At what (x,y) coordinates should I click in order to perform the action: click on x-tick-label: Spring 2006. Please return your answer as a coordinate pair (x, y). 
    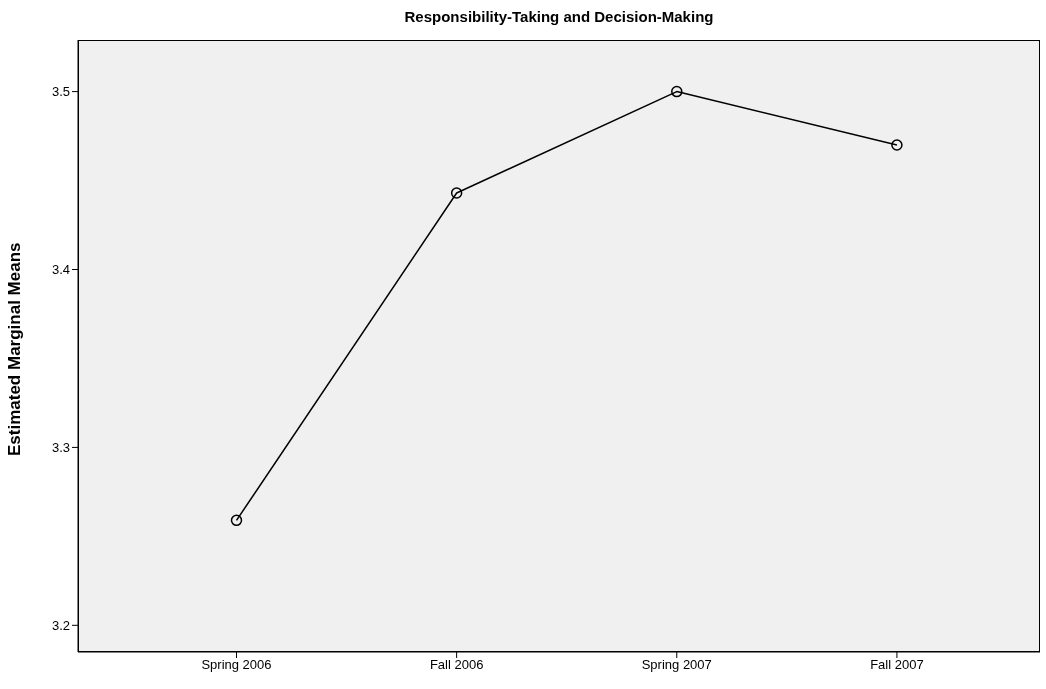
    Looking at the image, I should click on (236, 665).